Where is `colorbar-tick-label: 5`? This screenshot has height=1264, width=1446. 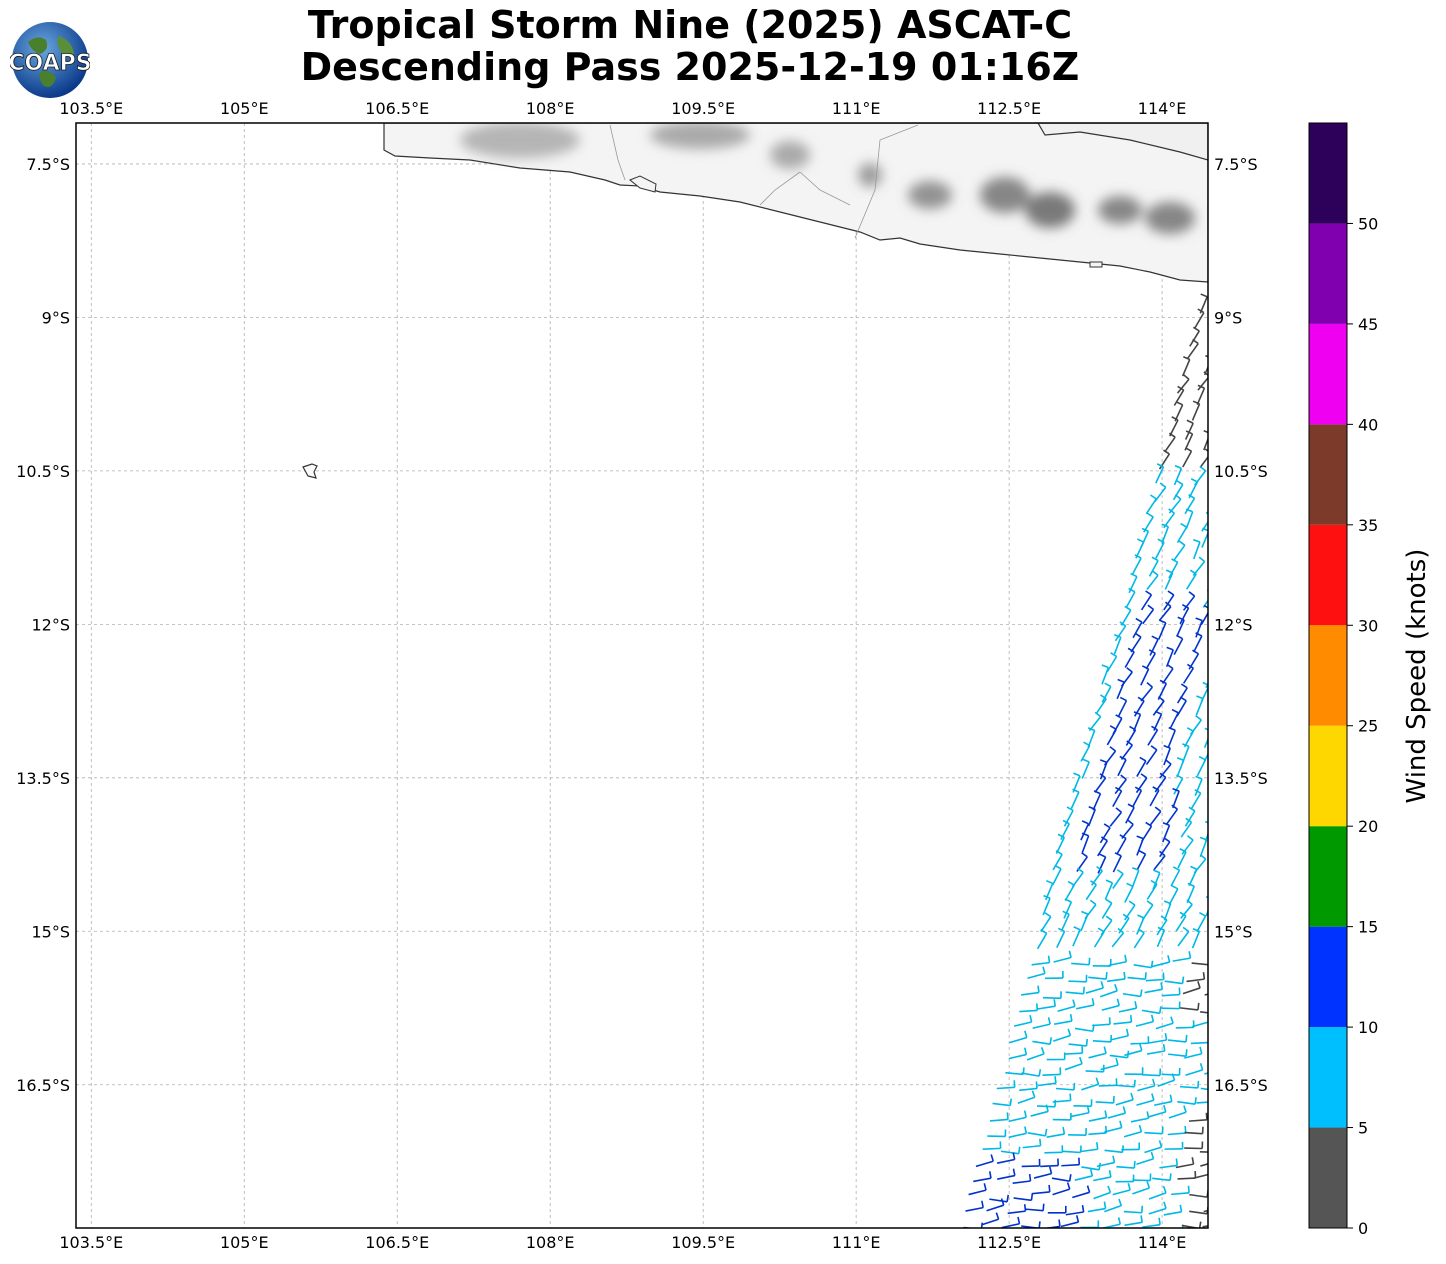 colorbar-tick-label: 5 is located at coordinates (1363, 1128).